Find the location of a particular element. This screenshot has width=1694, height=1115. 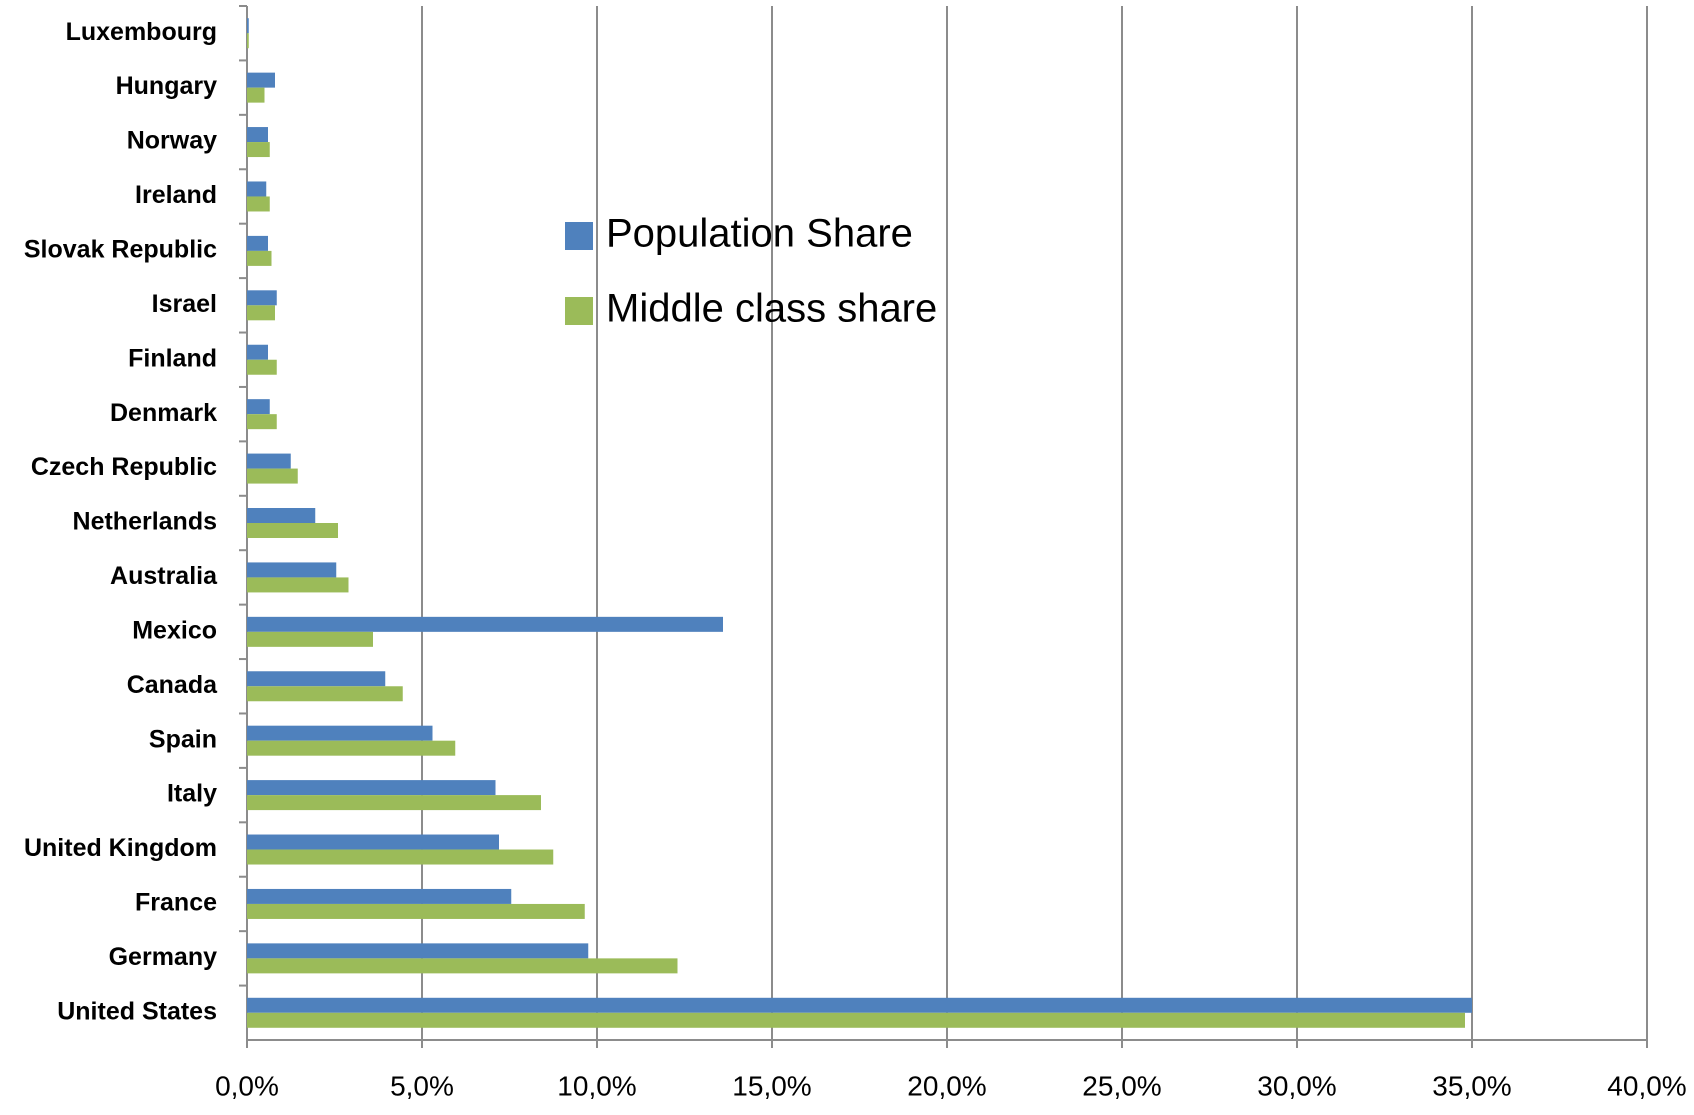

y-tick-label: Ireland is located at coordinates (176, 195).